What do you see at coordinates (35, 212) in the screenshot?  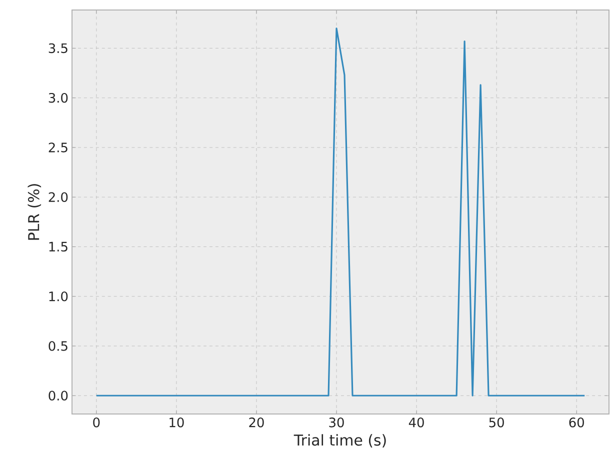 I see `y-axis-title: PLR (%)` at bounding box center [35, 212].